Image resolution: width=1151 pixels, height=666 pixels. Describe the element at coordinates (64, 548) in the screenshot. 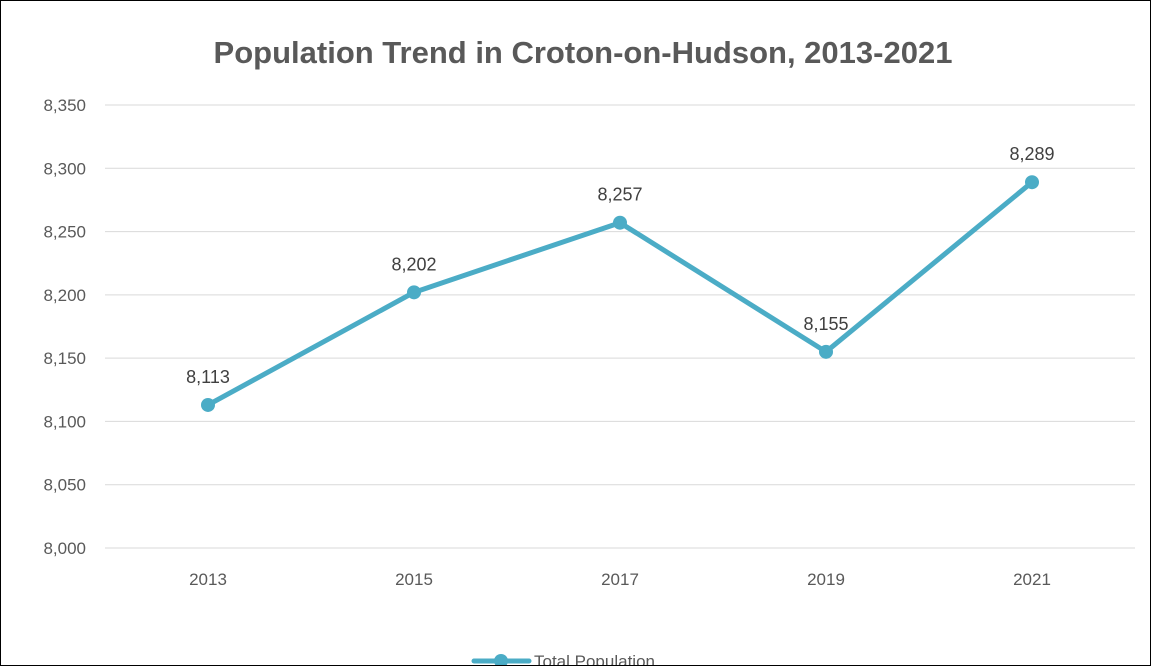

I see `y-tick-label-8000: 8,000` at that location.